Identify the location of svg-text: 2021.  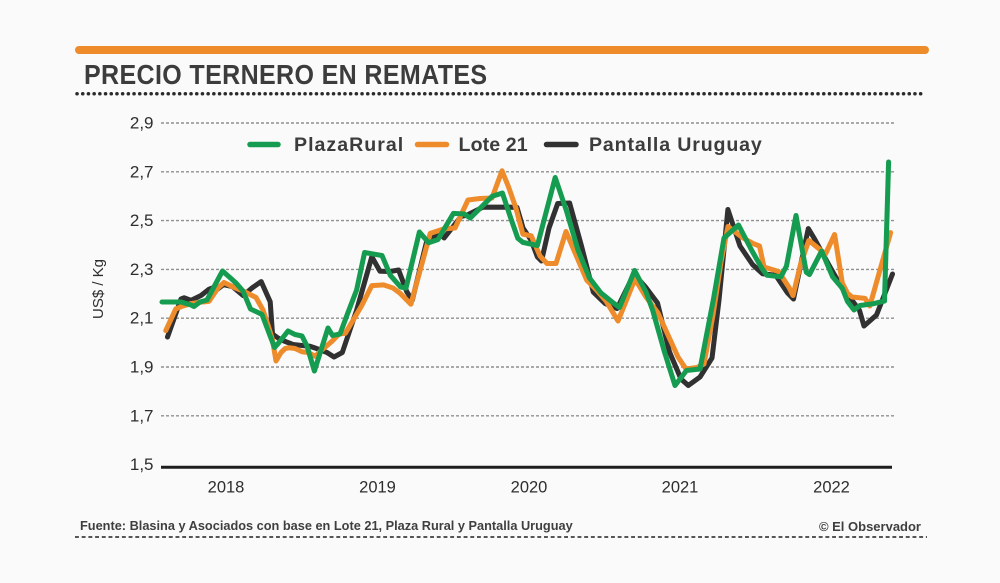
(680, 487).